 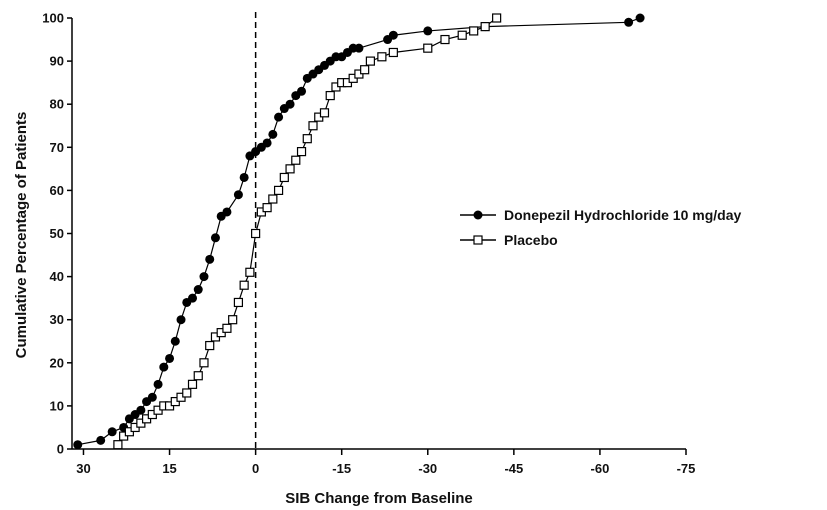 What do you see at coordinates (478, 240) in the screenshot?
I see `legend-marker-placebo` at bounding box center [478, 240].